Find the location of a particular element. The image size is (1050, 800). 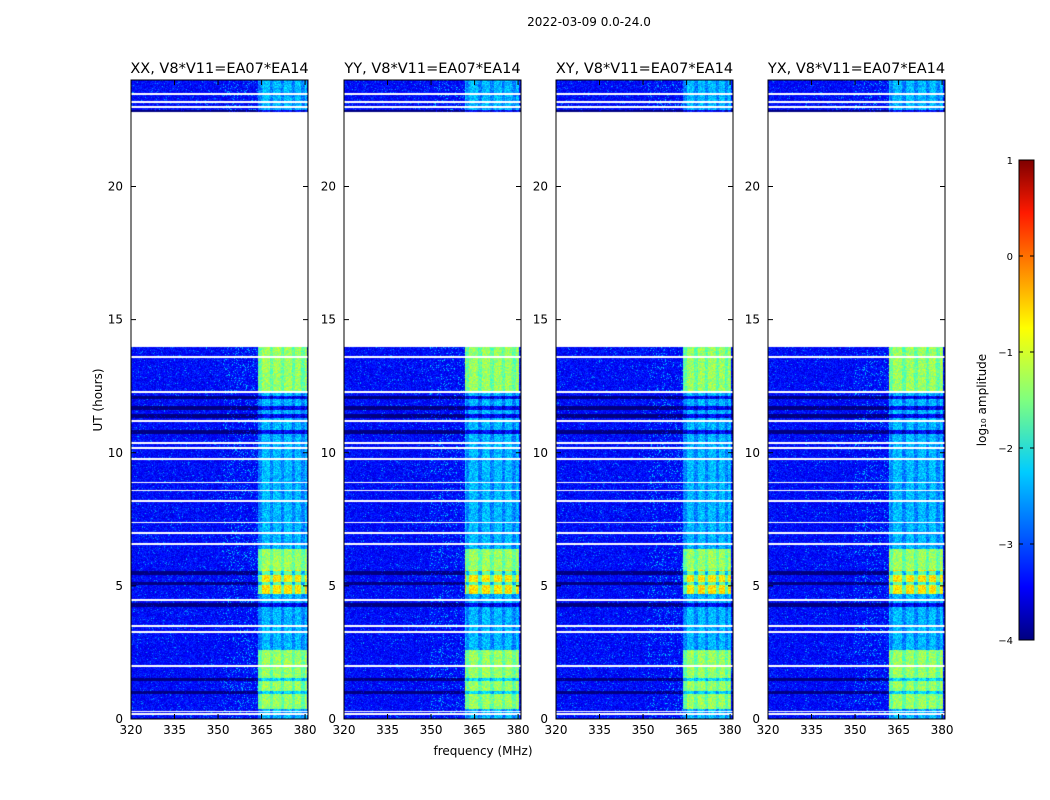

panel-title: YX, V8*V11=EA07*EA14 is located at coordinates (856, 69).